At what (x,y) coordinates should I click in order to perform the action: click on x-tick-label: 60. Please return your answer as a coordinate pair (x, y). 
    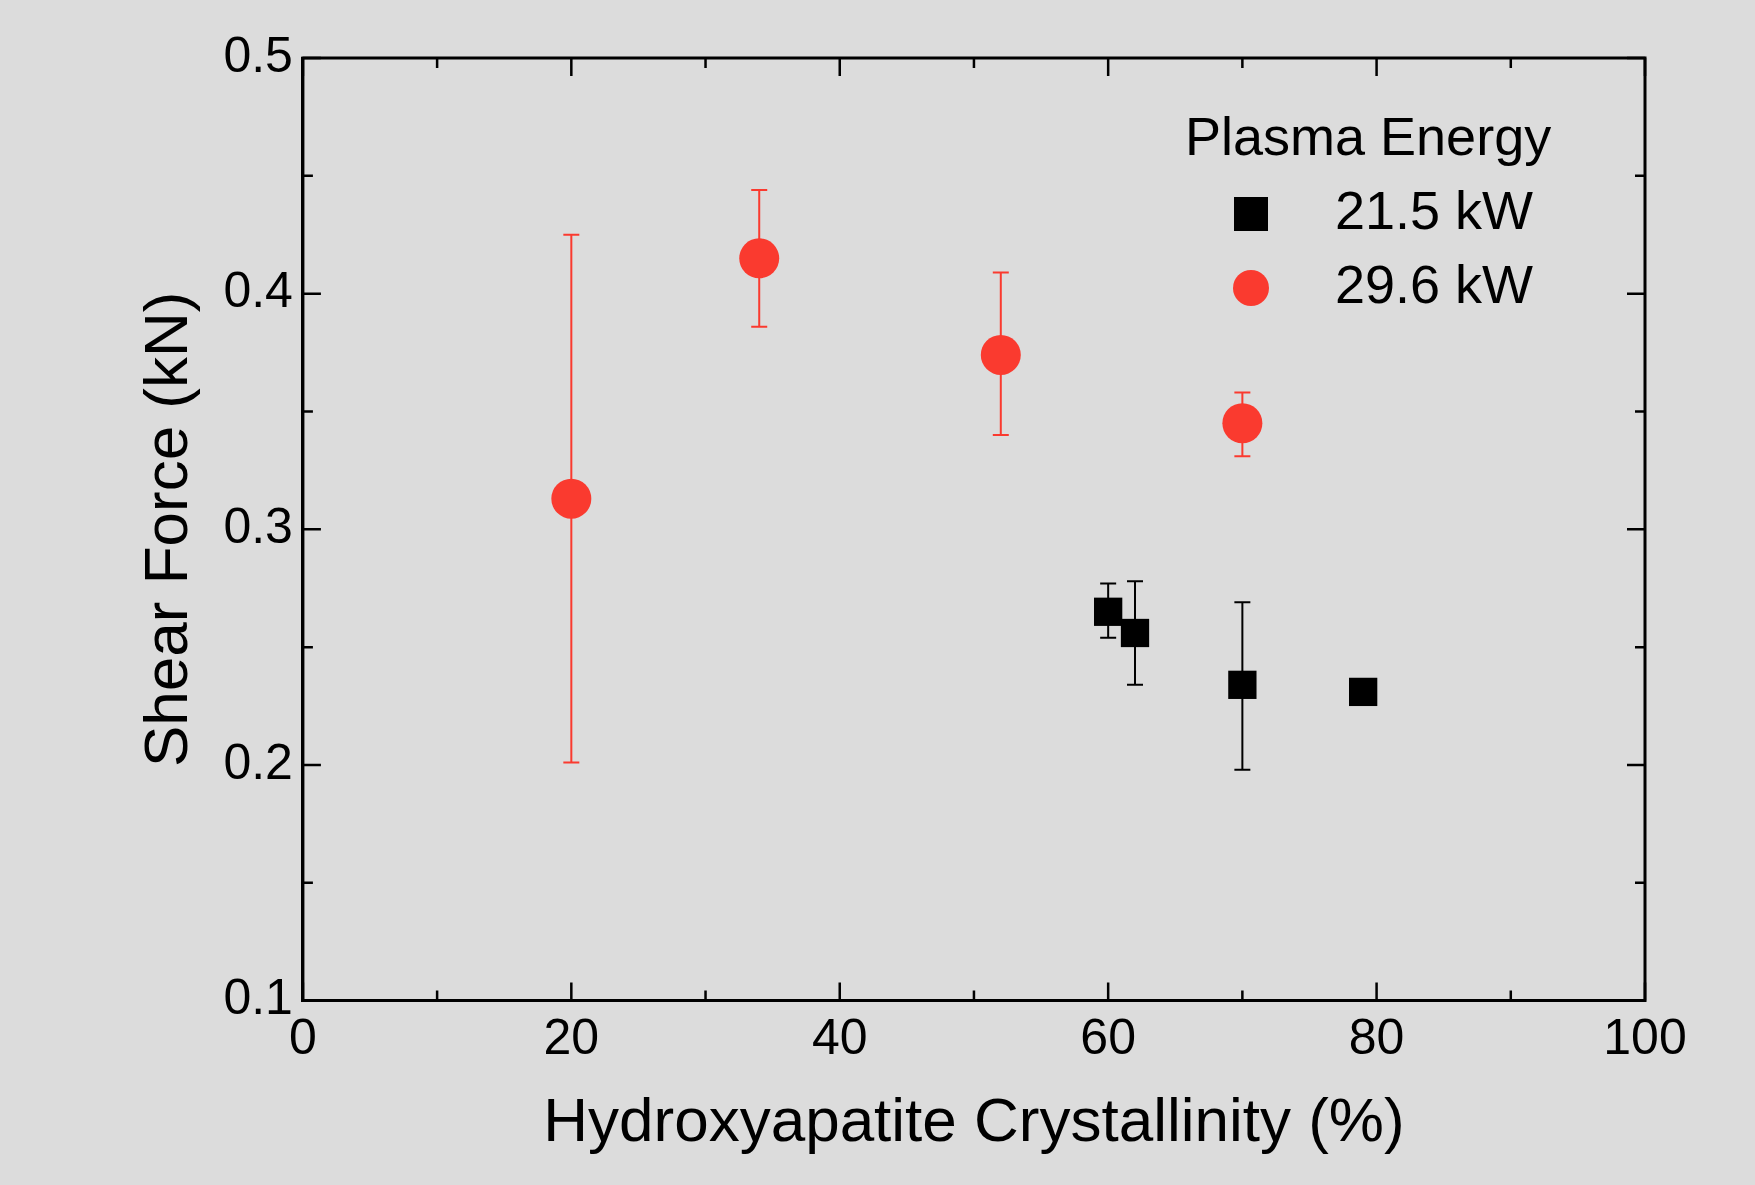
    Looking at the image, I should click on (1108, 1037).